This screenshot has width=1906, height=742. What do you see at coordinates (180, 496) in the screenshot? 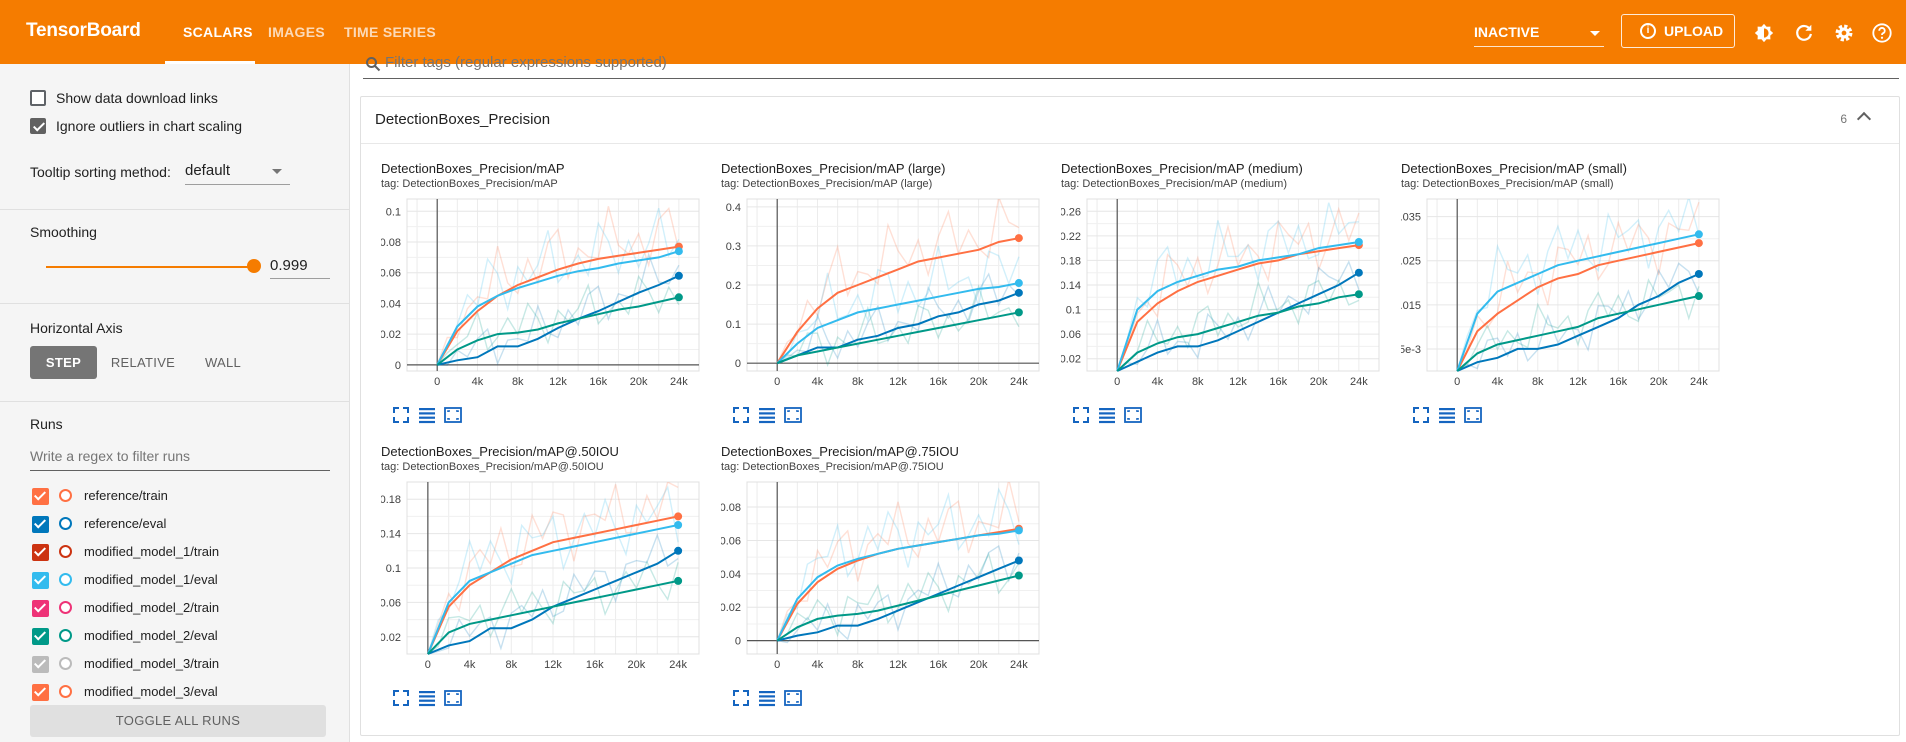
I see `run-item: reference/train` at bounding box center [180, 496].